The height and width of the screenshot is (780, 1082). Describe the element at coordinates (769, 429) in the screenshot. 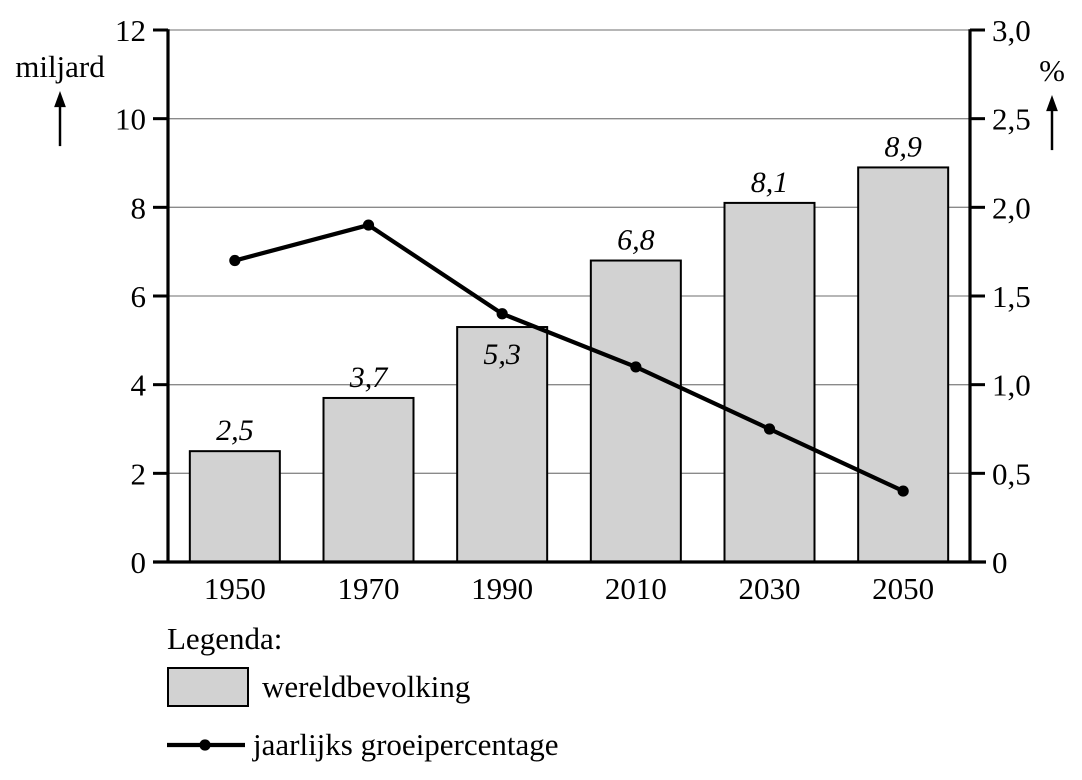

I see `growth-rate-point-2030` at that location.